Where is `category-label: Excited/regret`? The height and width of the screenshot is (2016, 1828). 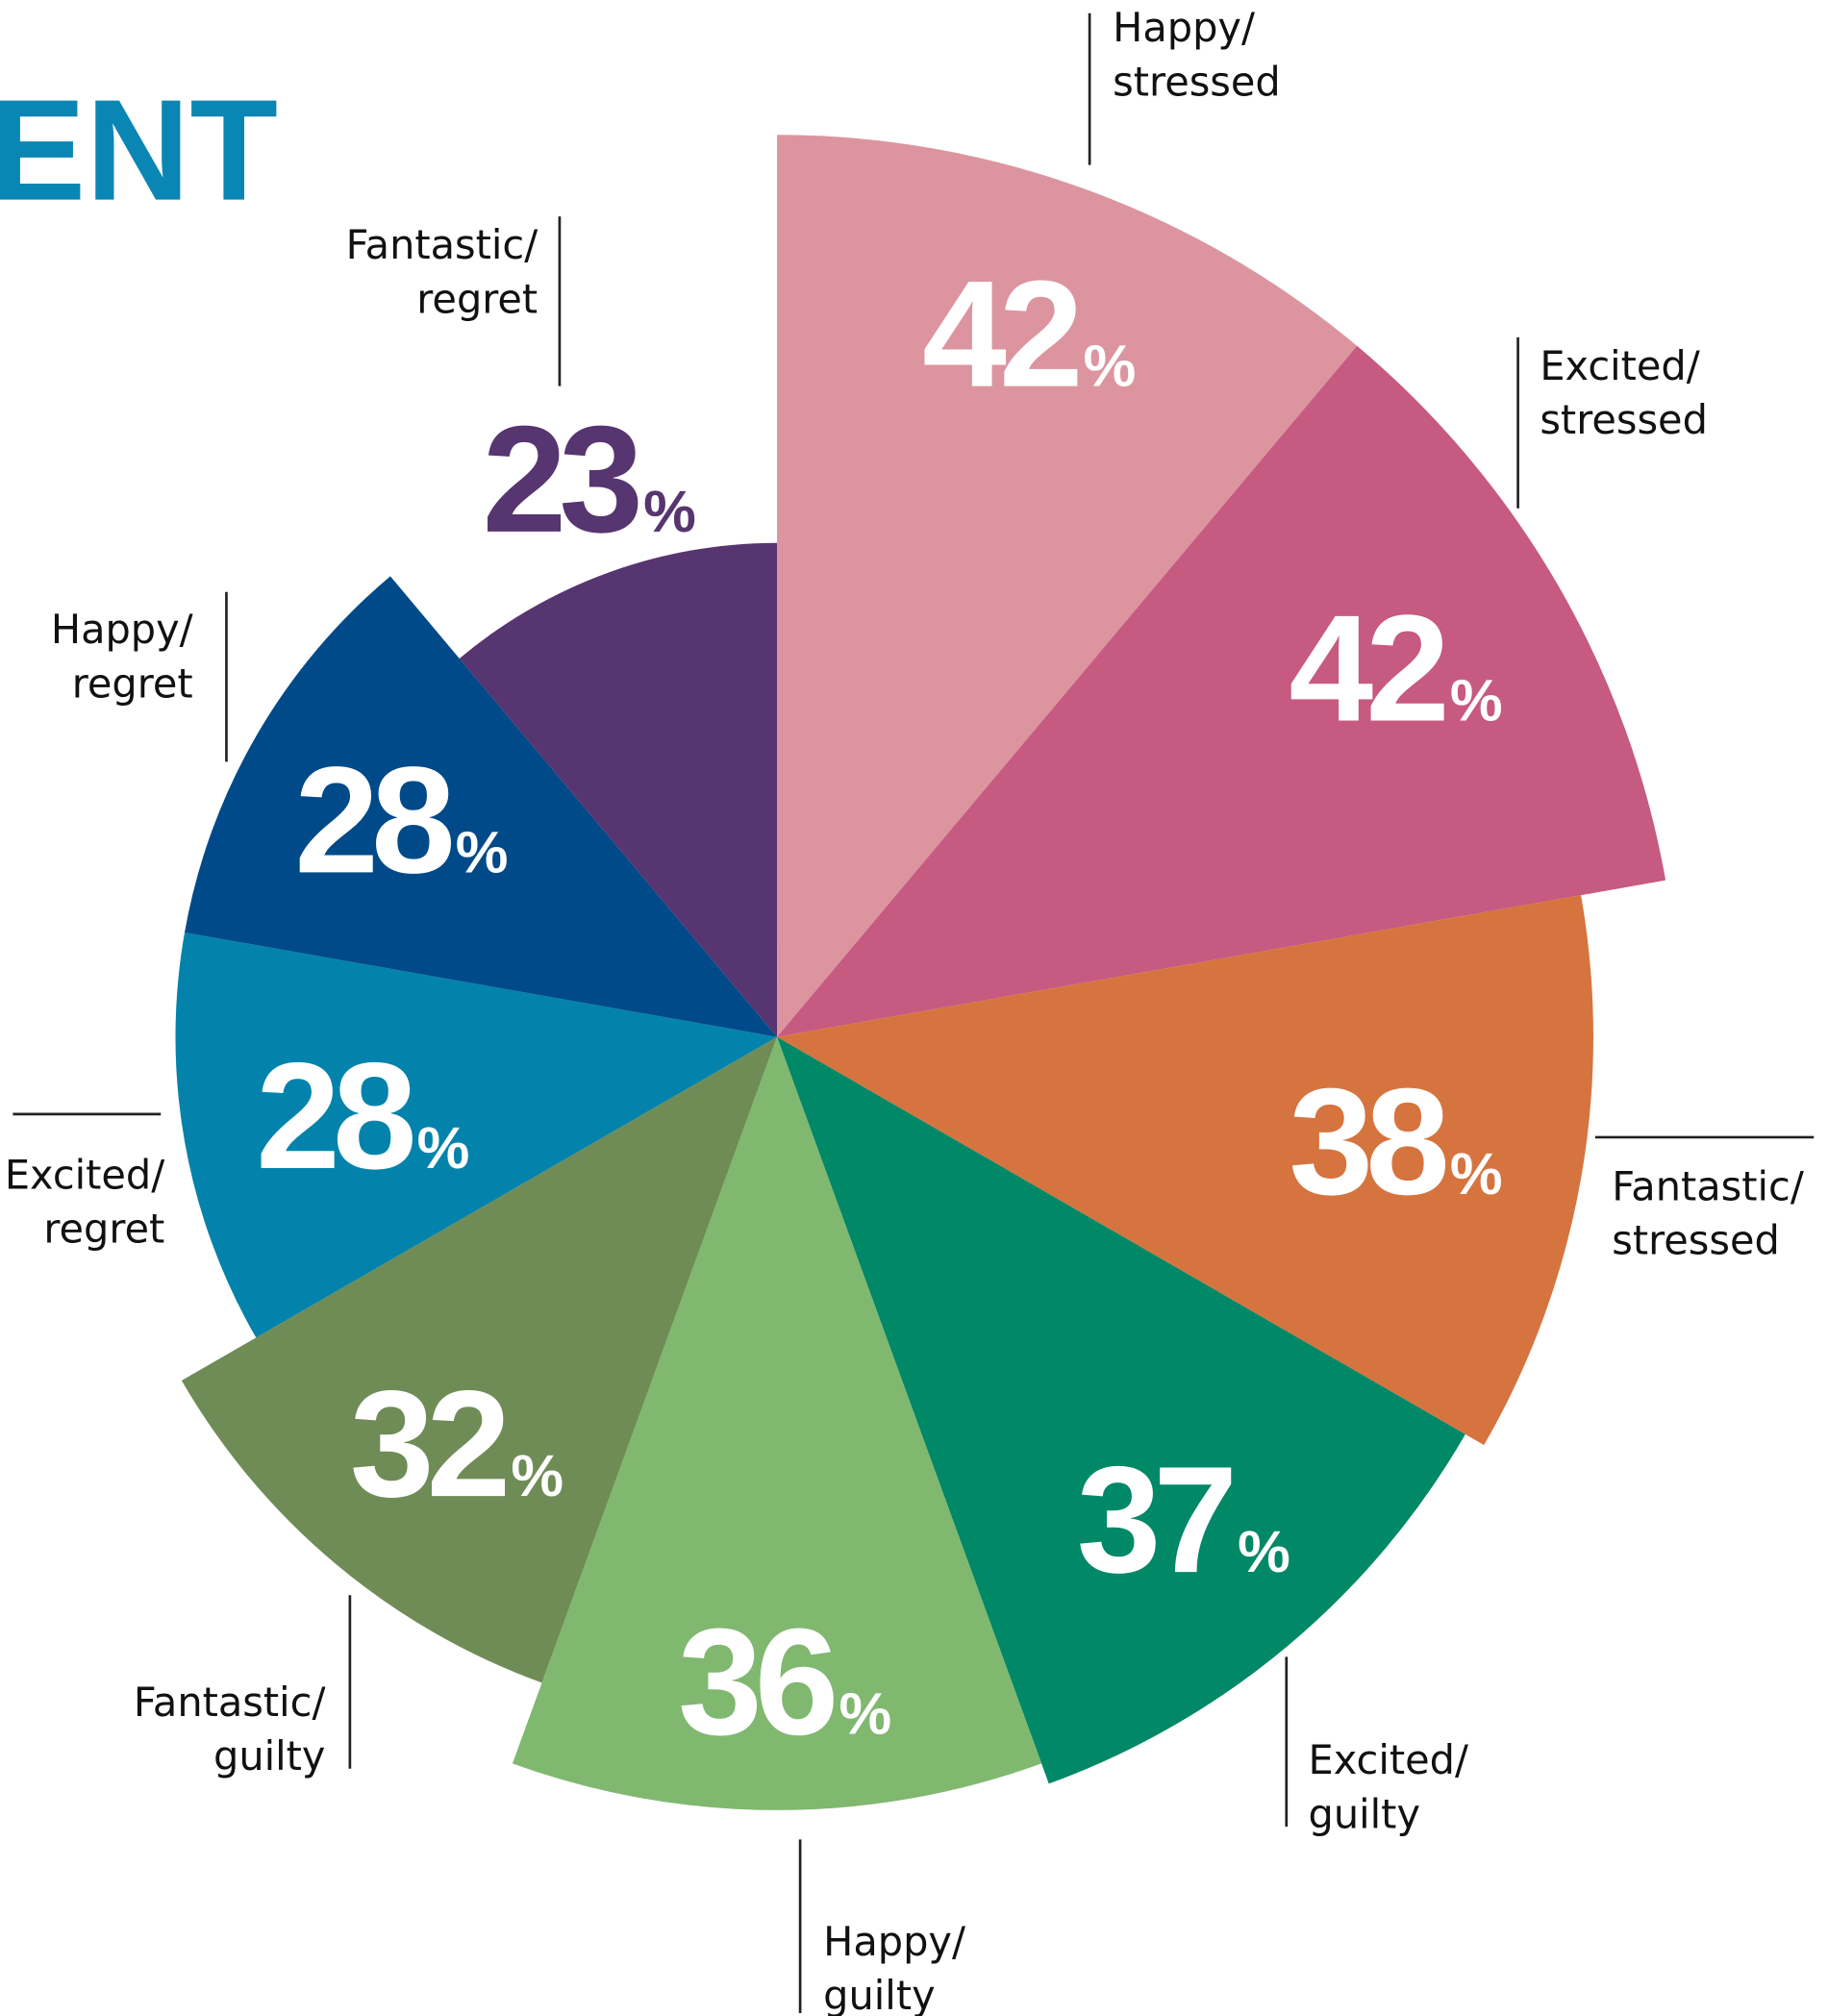 category-label: Excited/regret is located at coordinates (85, 1202).